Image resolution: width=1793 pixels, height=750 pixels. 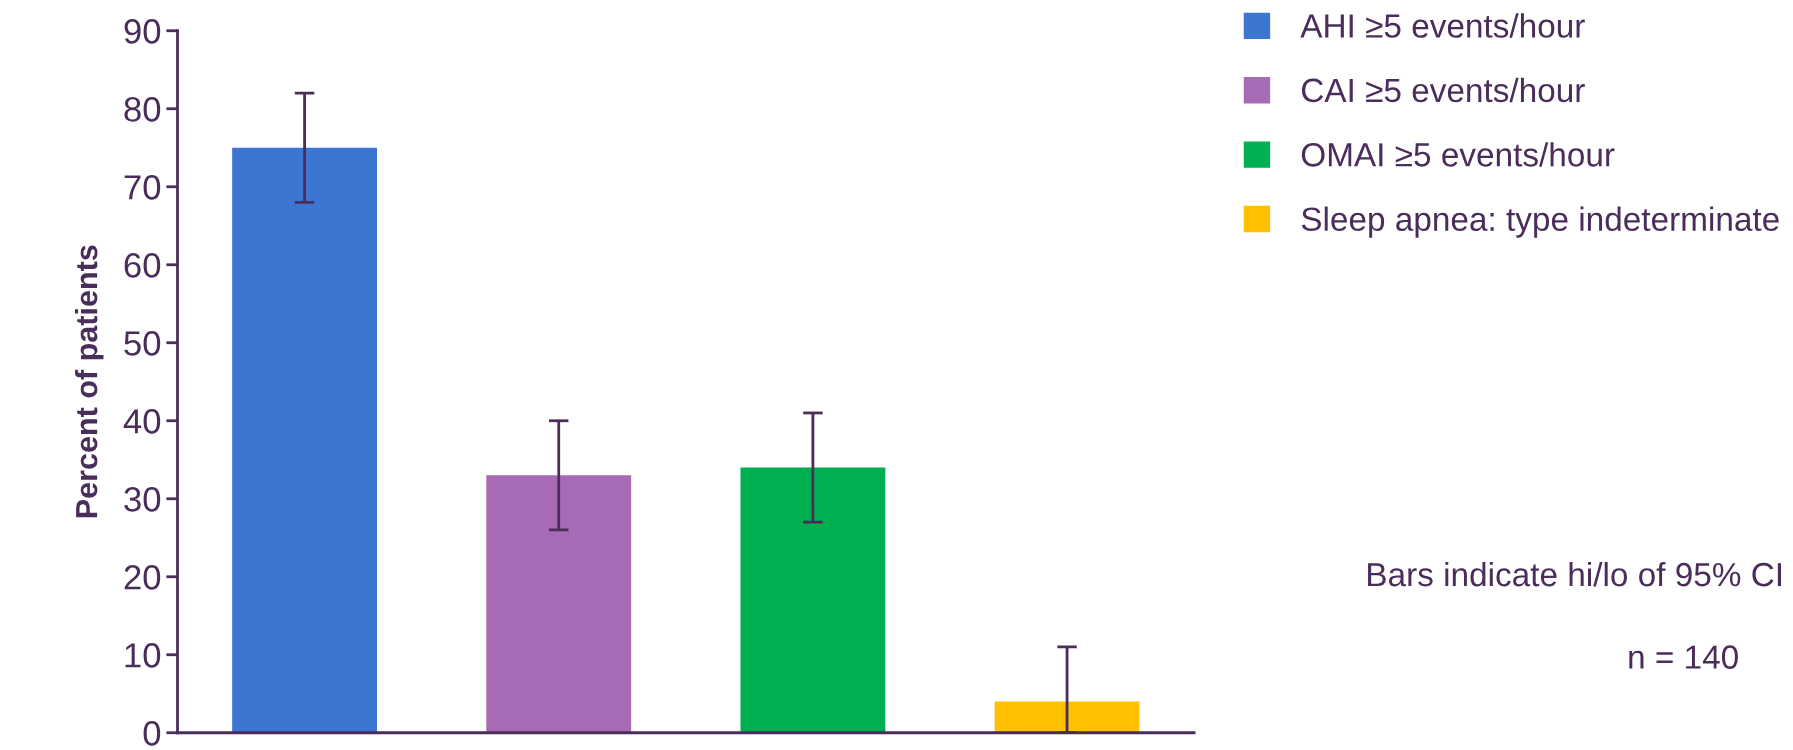 What do you see at coordinates (1442, 25) in the screenshot?
I see `legend-label: AHI ≥5 events/hour` at bounding box center [1442, 25].